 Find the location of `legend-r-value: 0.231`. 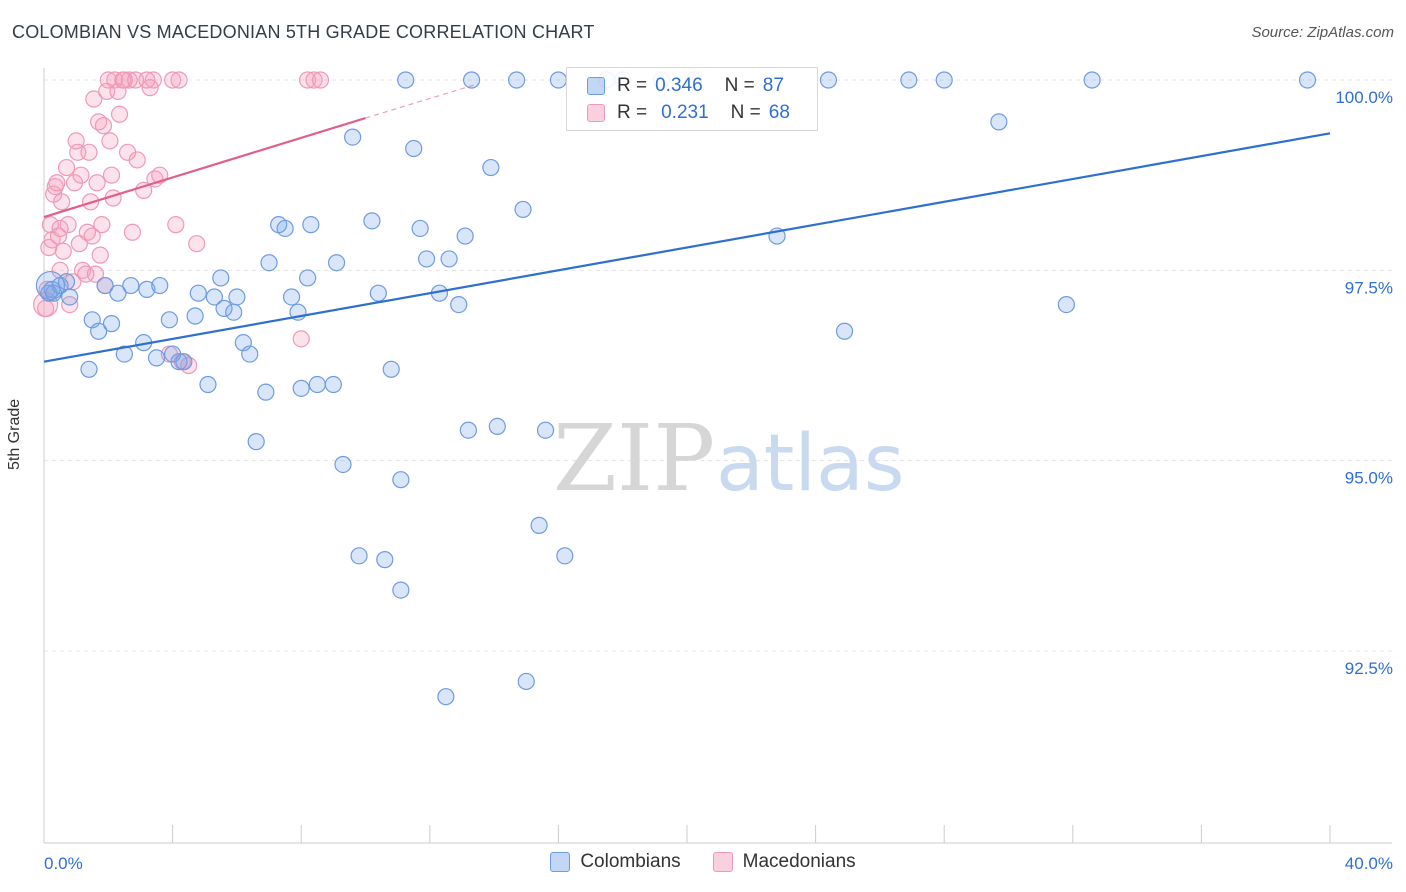

legend-r-value: 0.231 is located at coordinates (685, 112).